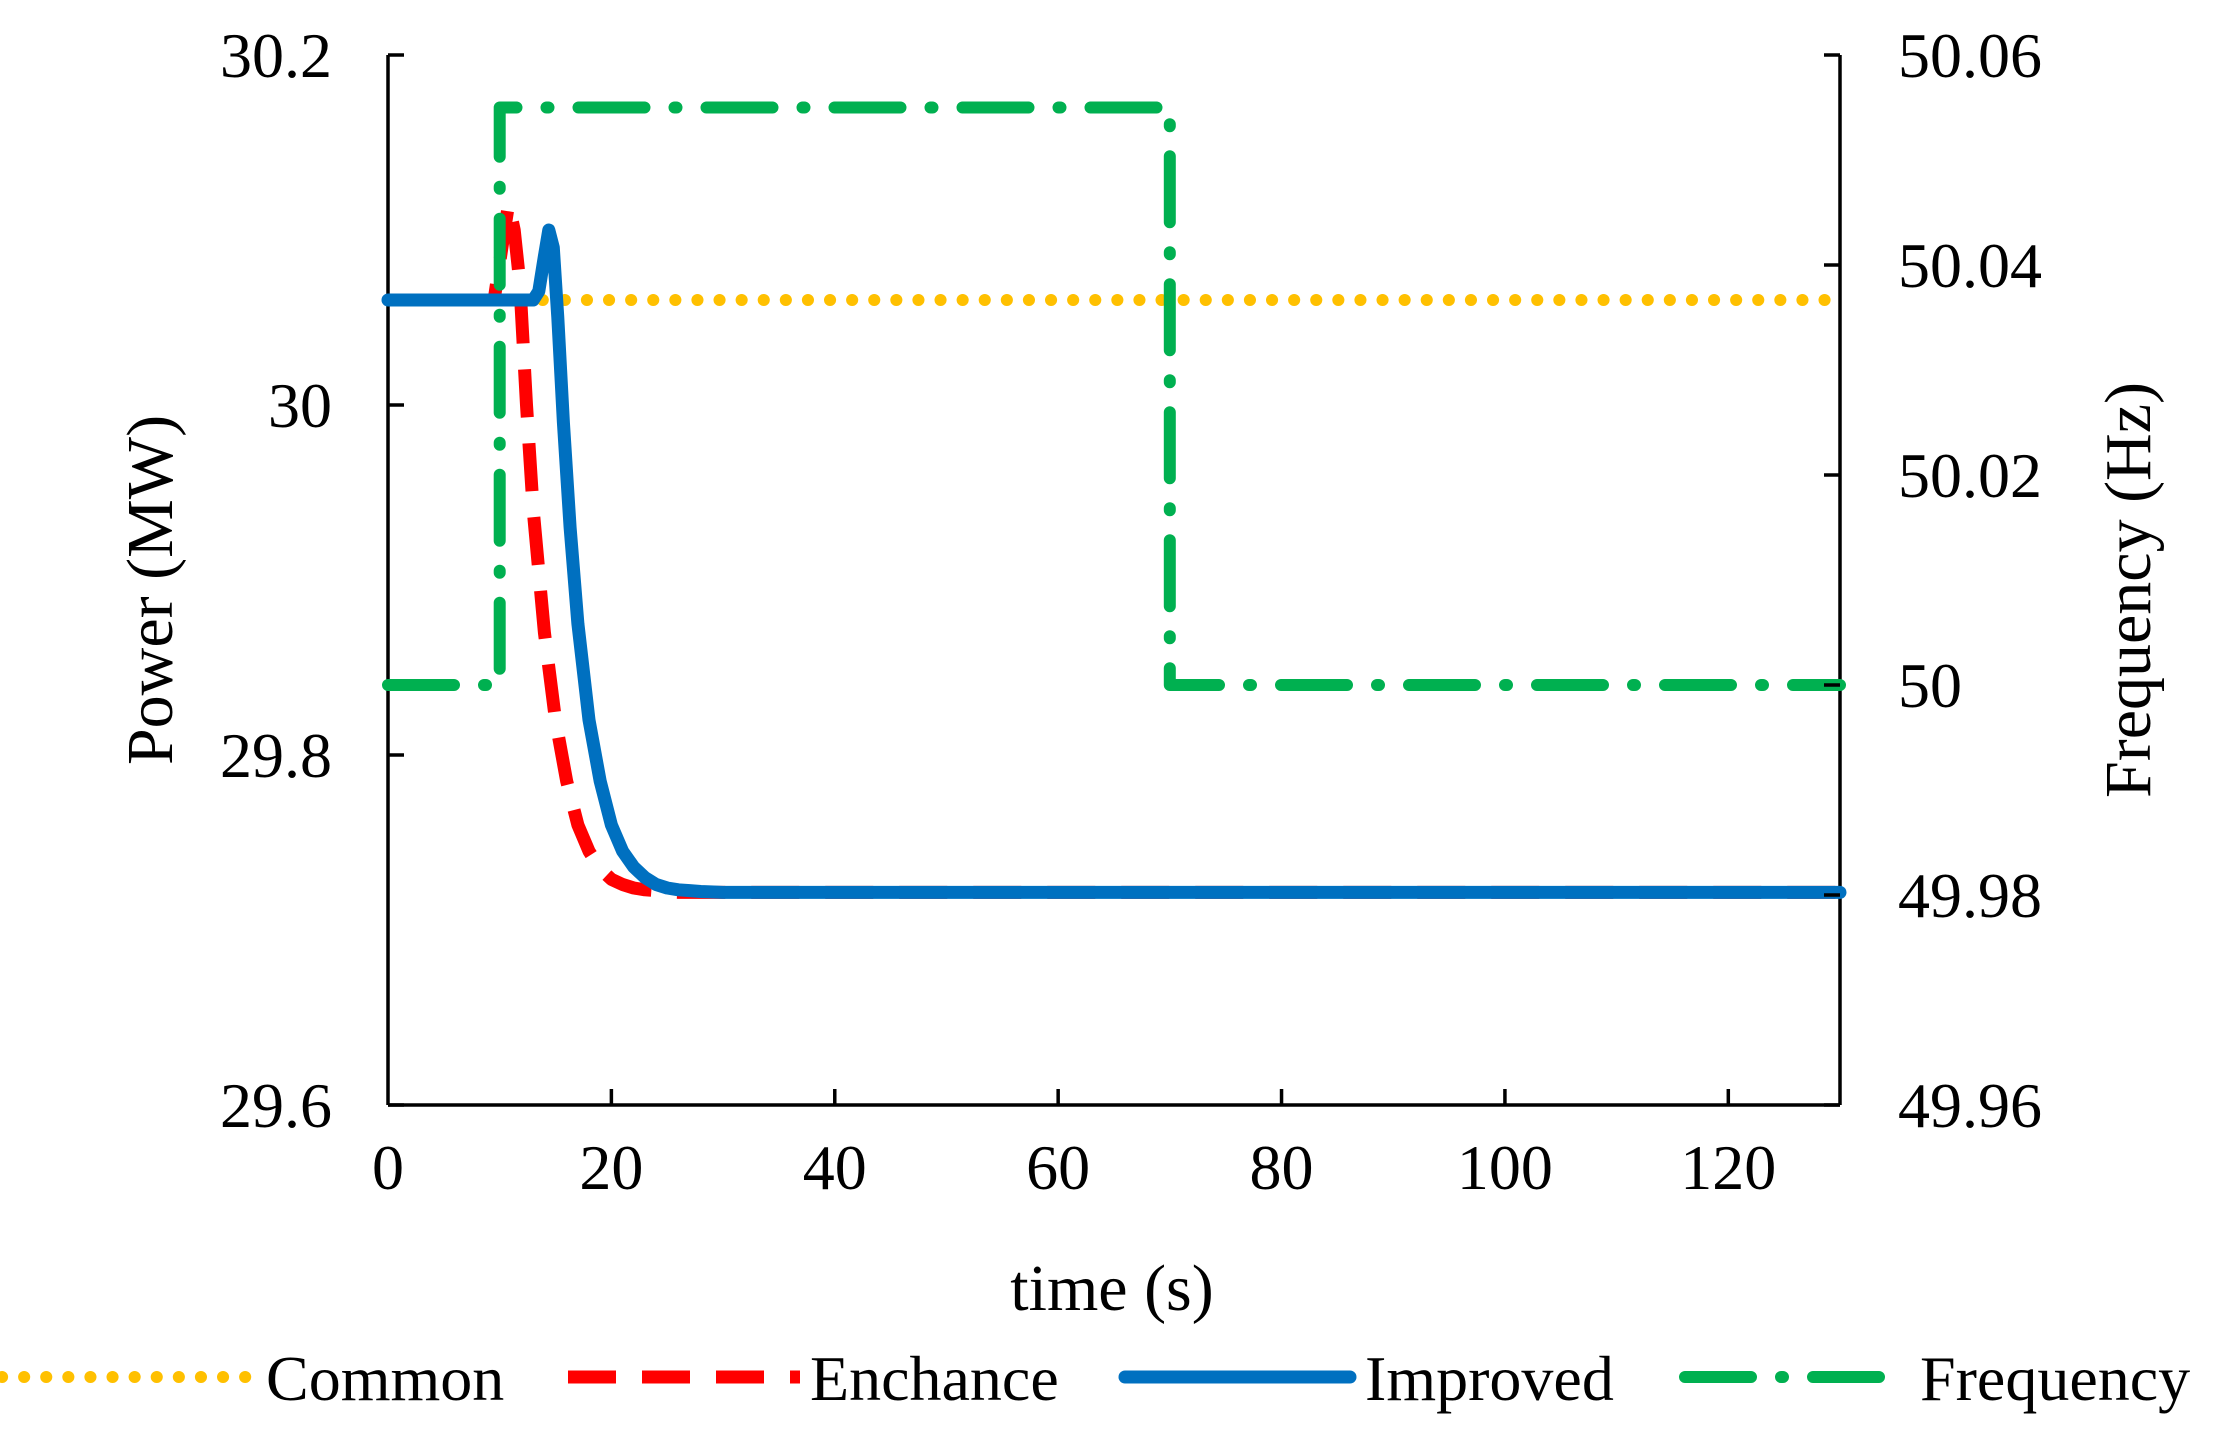 This screenshot has width=2237, height=1433. Describe the element at coordinates (1970, 895) in the screenshot. I see `y2-tick-label: 49.98` at that location.